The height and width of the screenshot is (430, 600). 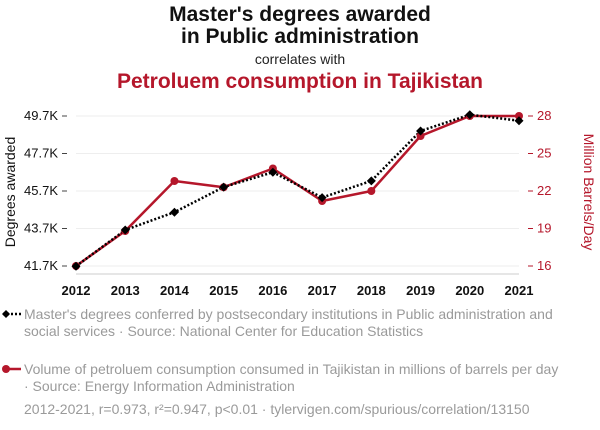 I want to click on y-right-tick-label: 19, so click(x=544, y=228).